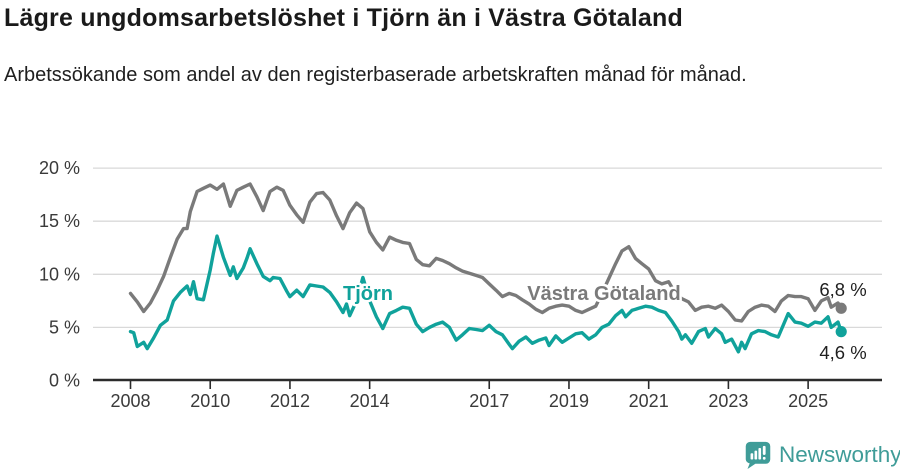 This screenshot has width=900, height=474. Describe the element at coordinates (368, 294) in the screenshot. I see `series-label-tj-rn: Tjörn` at that location.